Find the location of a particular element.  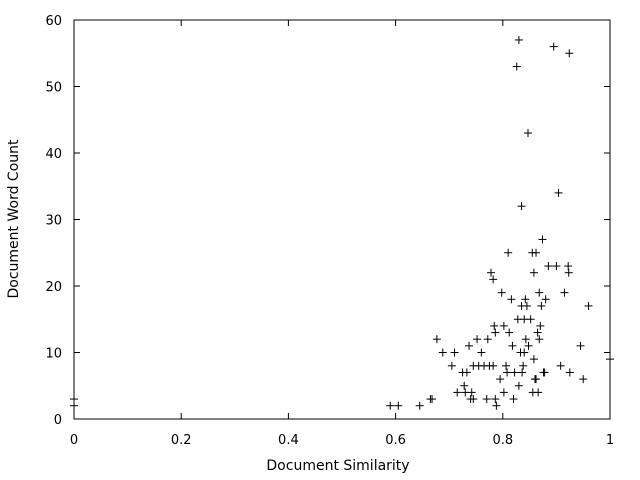

x-tick-label: 0.4 is located at coordinates (288, 440).